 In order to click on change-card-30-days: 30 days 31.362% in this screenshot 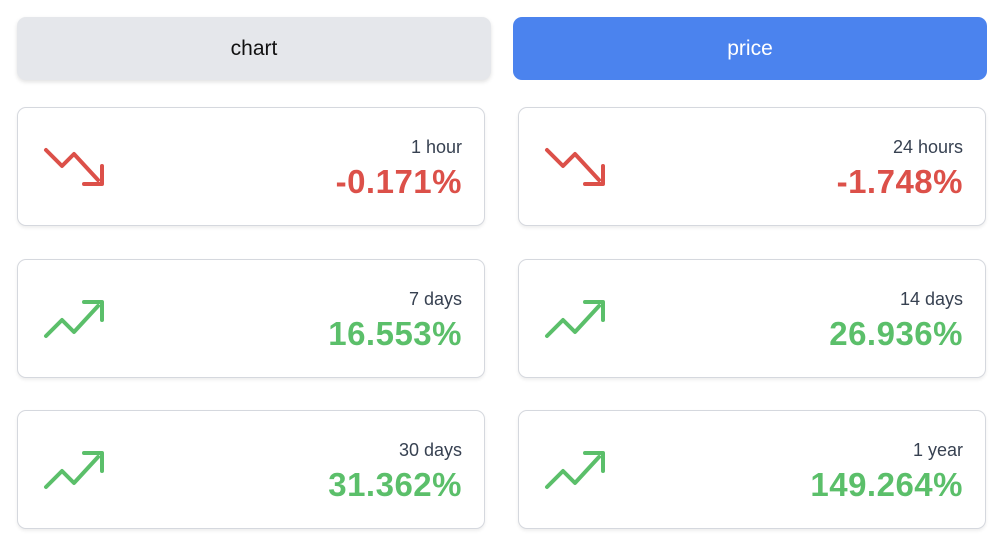, I will do `click(251, 469)`.